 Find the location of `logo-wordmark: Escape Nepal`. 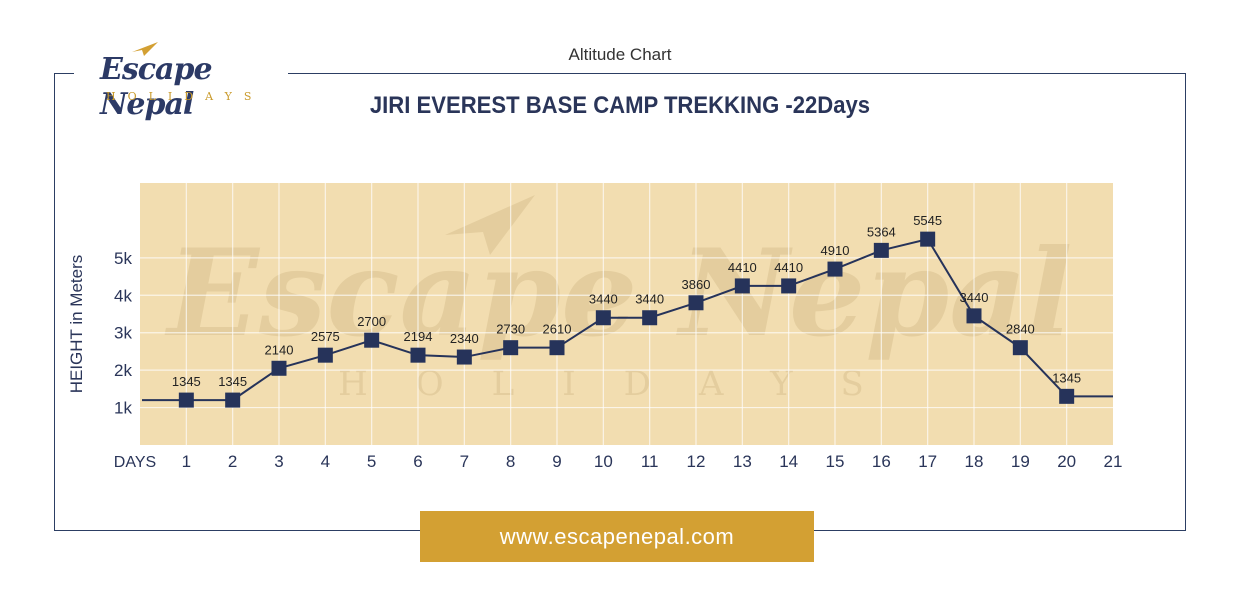

logo-wordmark: Escape Nepal is located at coordinates (156, 87).